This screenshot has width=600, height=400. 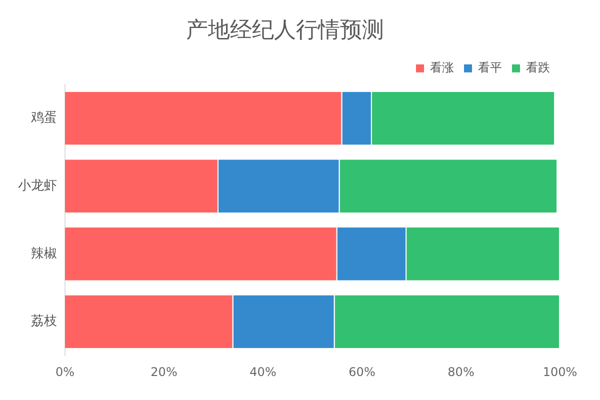 What do you see at coordinates (285, 30) in the screenshot?
I see `chart-title: 产地经纪人行情预测` at bounding box center [285, 30].